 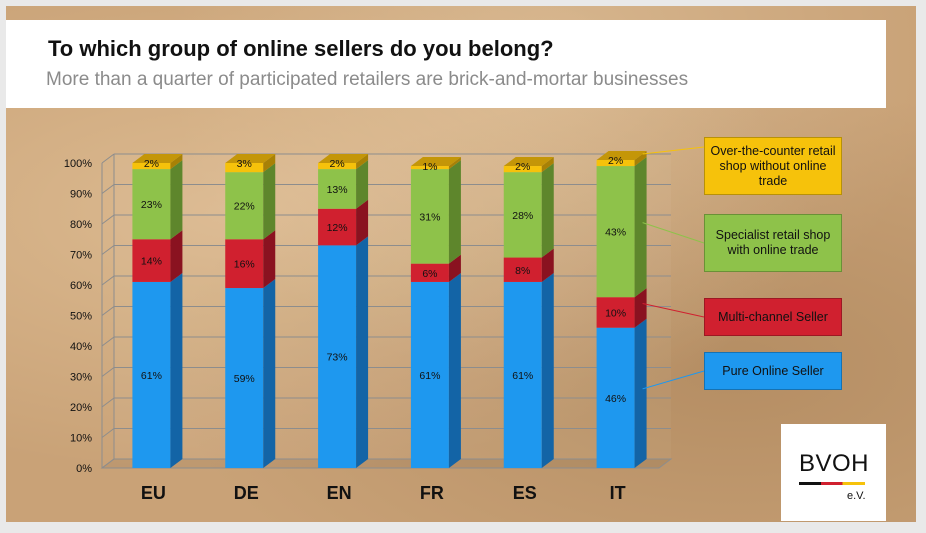 I want to click on y-tick-label: 20%, so click(x=81, y=408).